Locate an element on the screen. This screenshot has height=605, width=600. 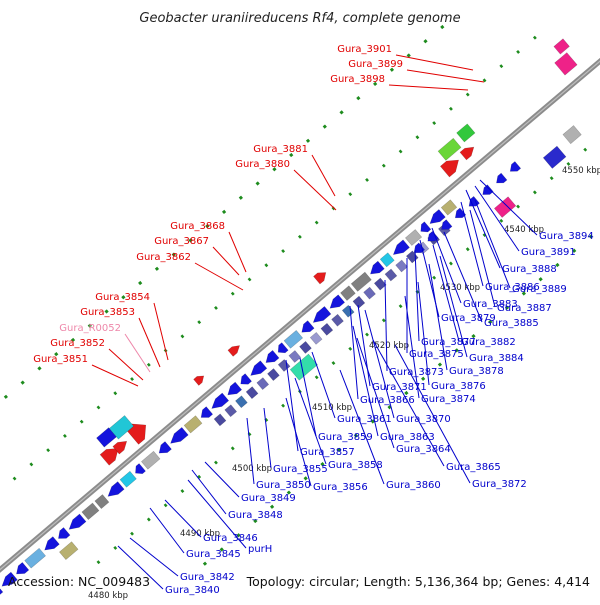
forward-gene-label: Gura_3880 is located at coordinates (262, 164).